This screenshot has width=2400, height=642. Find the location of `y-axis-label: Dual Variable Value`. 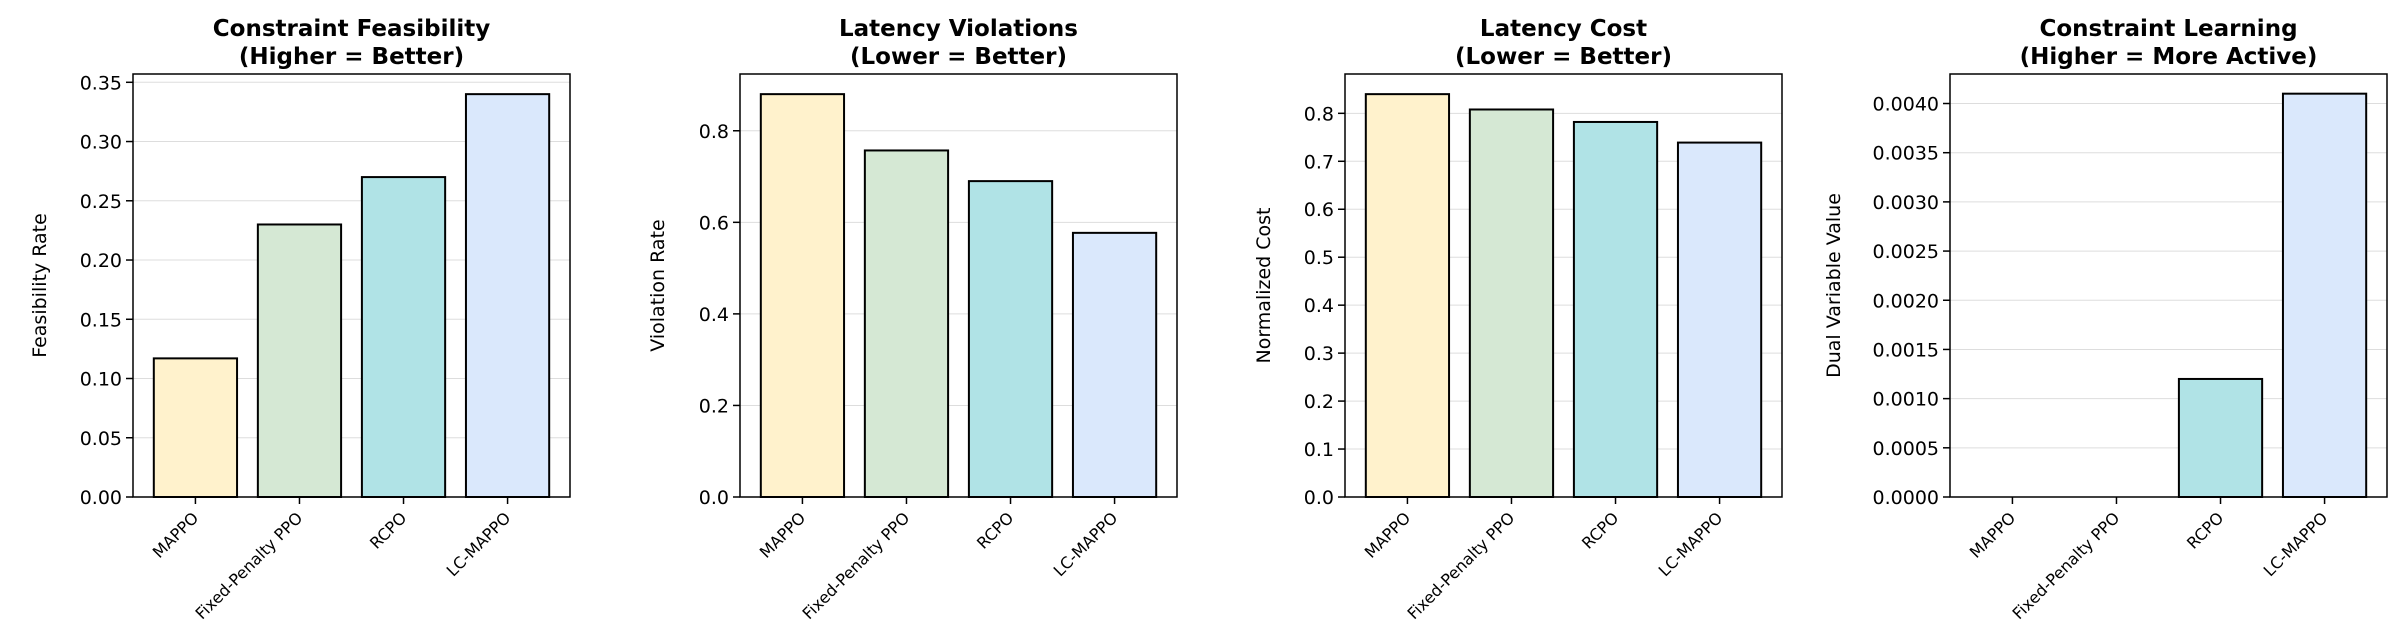

y-axis-label: Dual Variable Value is located at coordinates (1834, 285).